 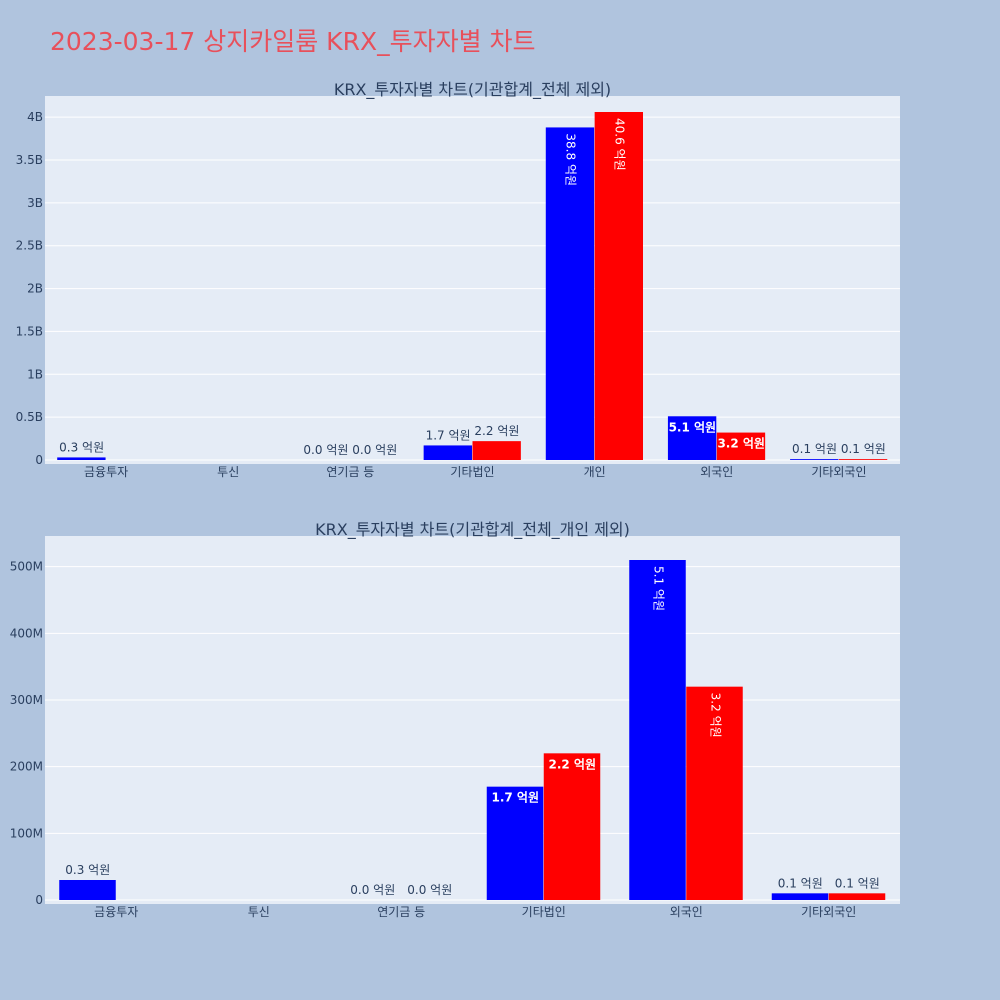 I want to click on page-title: 2023-03-17 상지카일룸 KRX_투자자별 차트, so click(x=293, y=41).